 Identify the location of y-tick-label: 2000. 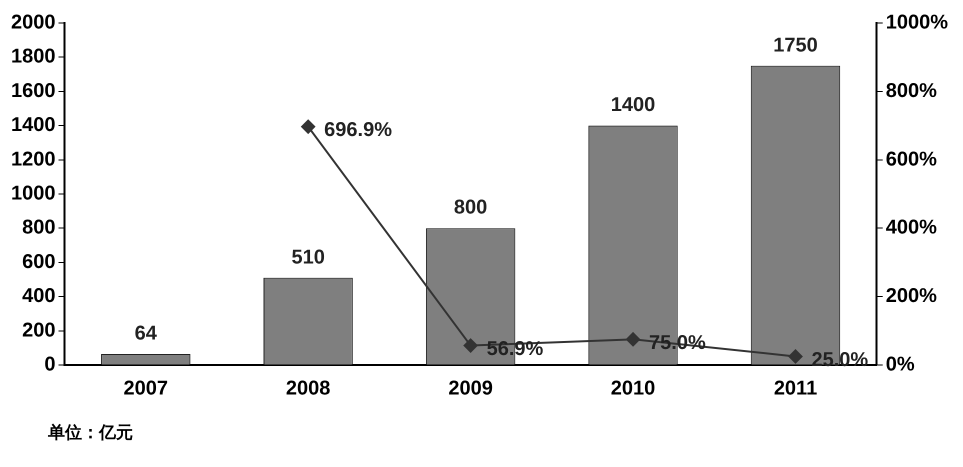
(33, 23).